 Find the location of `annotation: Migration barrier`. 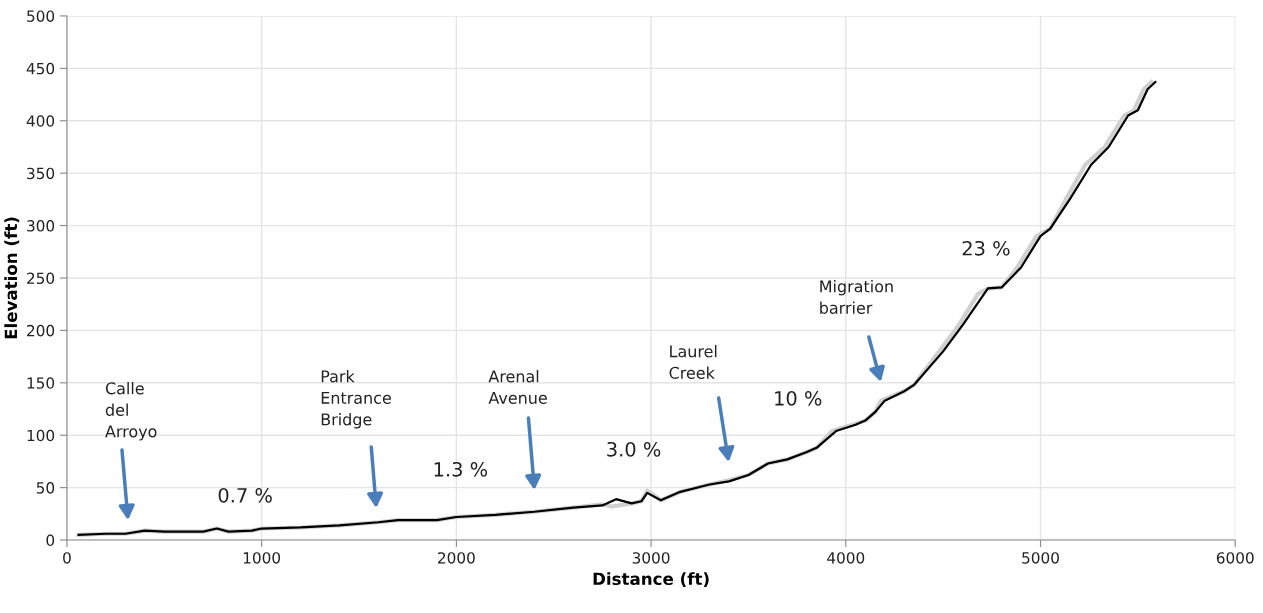

annotation: Migration barrier is located at coordinates (856, 297).